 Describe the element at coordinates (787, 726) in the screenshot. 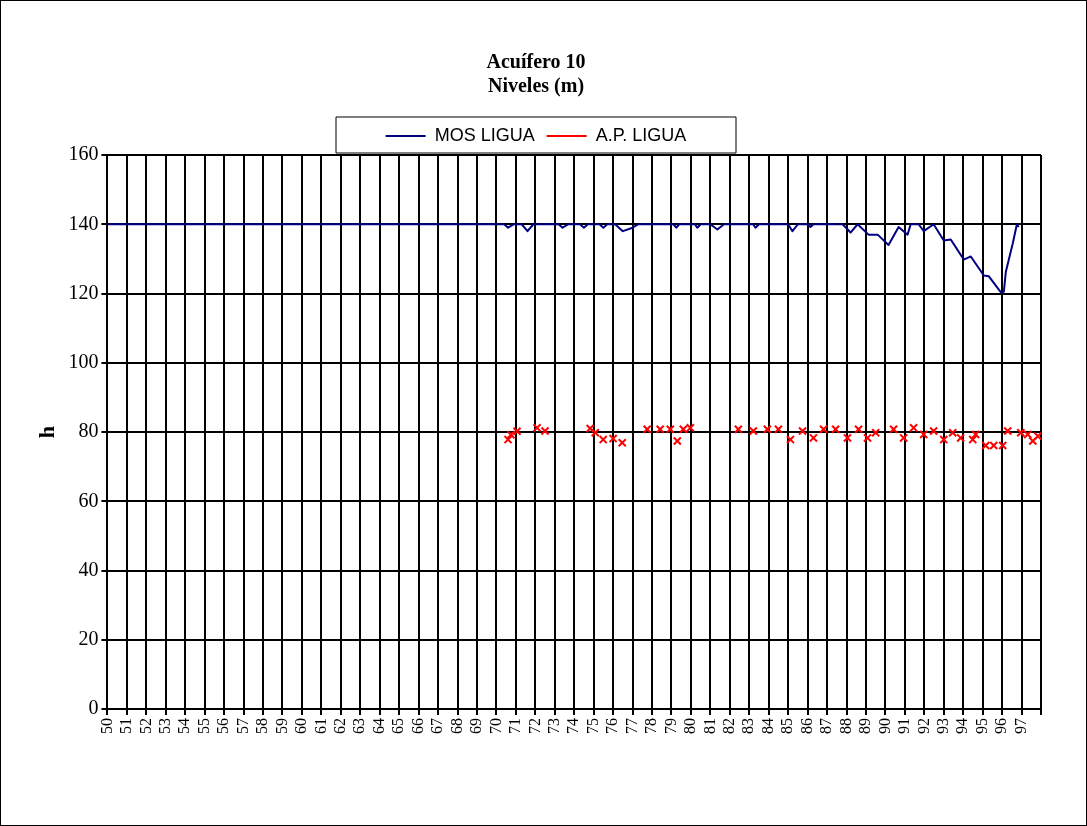

I see `x-tick-label: 85` at that location.